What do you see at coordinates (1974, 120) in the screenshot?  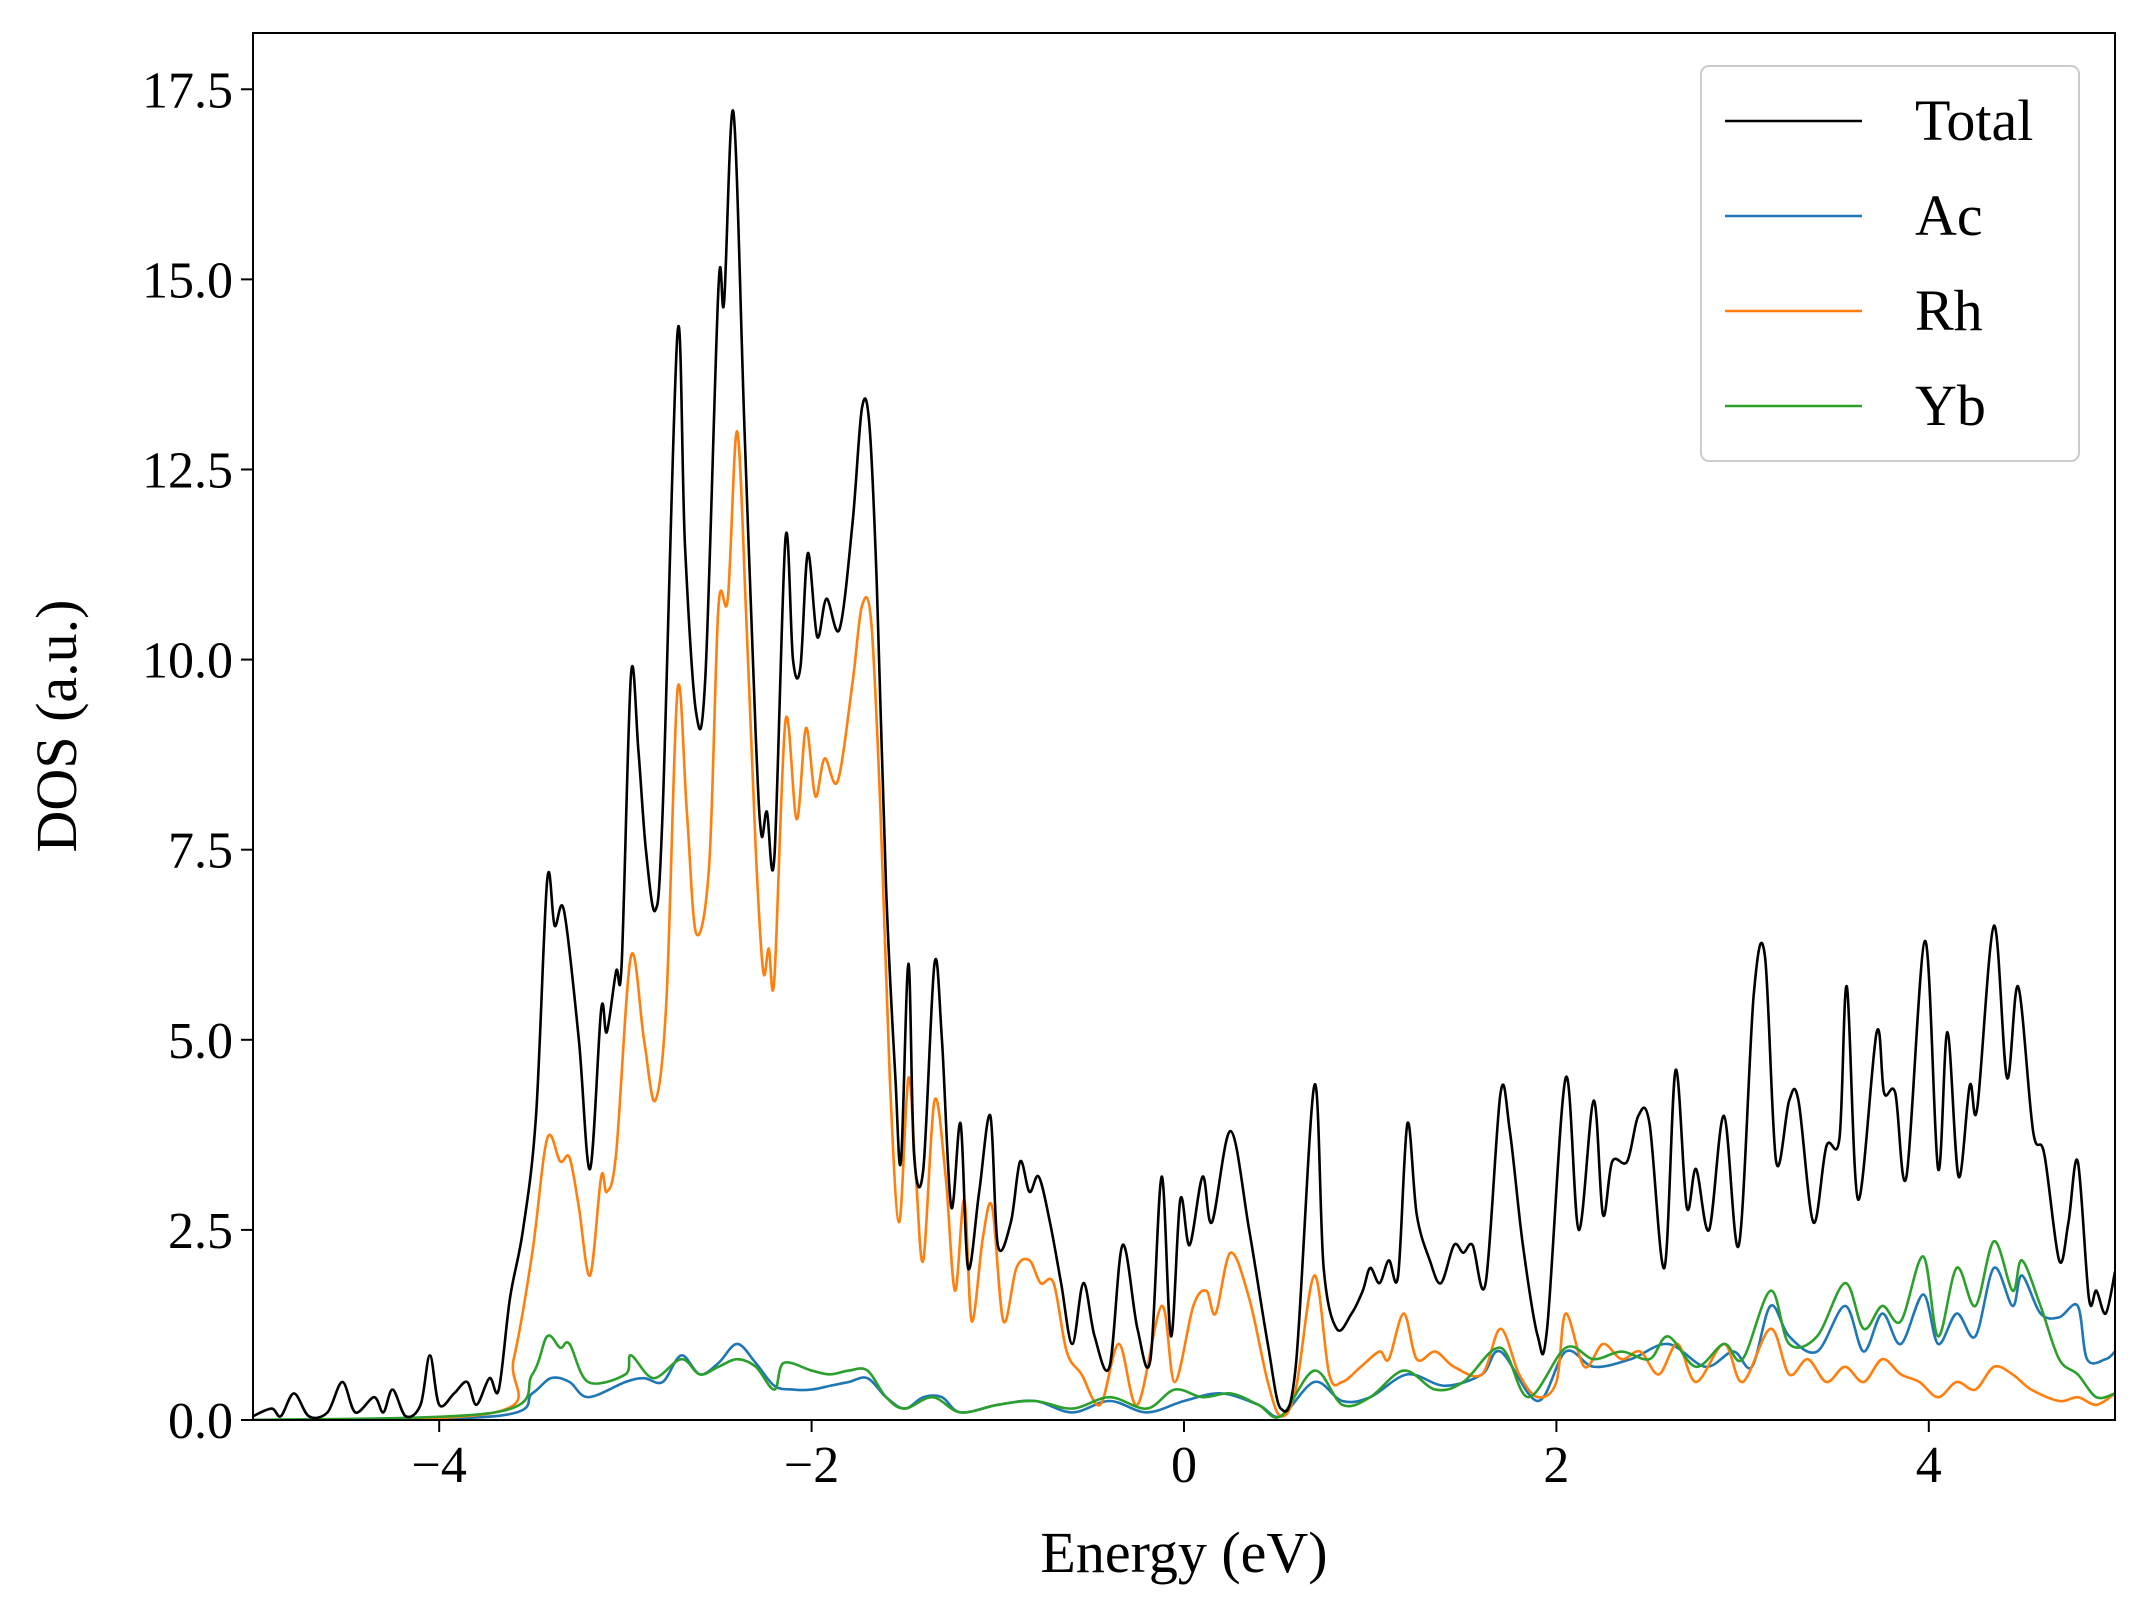 I see `legend-label-total: Total` at bounding box center [1974, 120].